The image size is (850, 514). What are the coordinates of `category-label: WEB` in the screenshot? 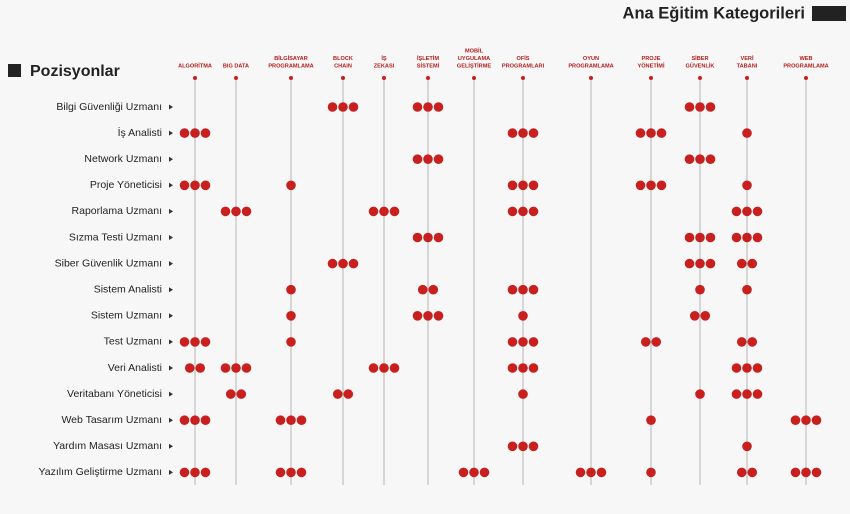 It's located at (805, 59).